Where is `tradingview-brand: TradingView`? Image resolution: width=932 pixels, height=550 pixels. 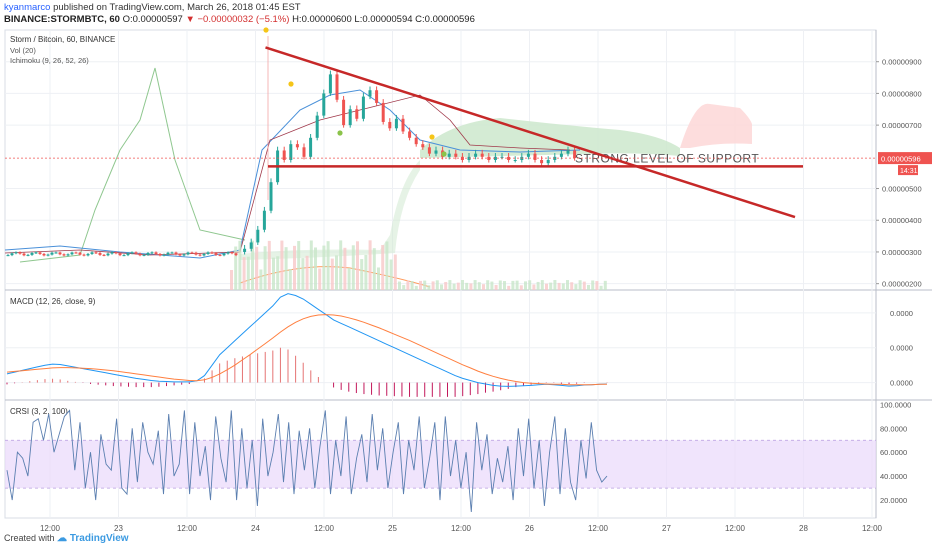 tradingview-brand: TradingView is located at coordinates (99, 538).